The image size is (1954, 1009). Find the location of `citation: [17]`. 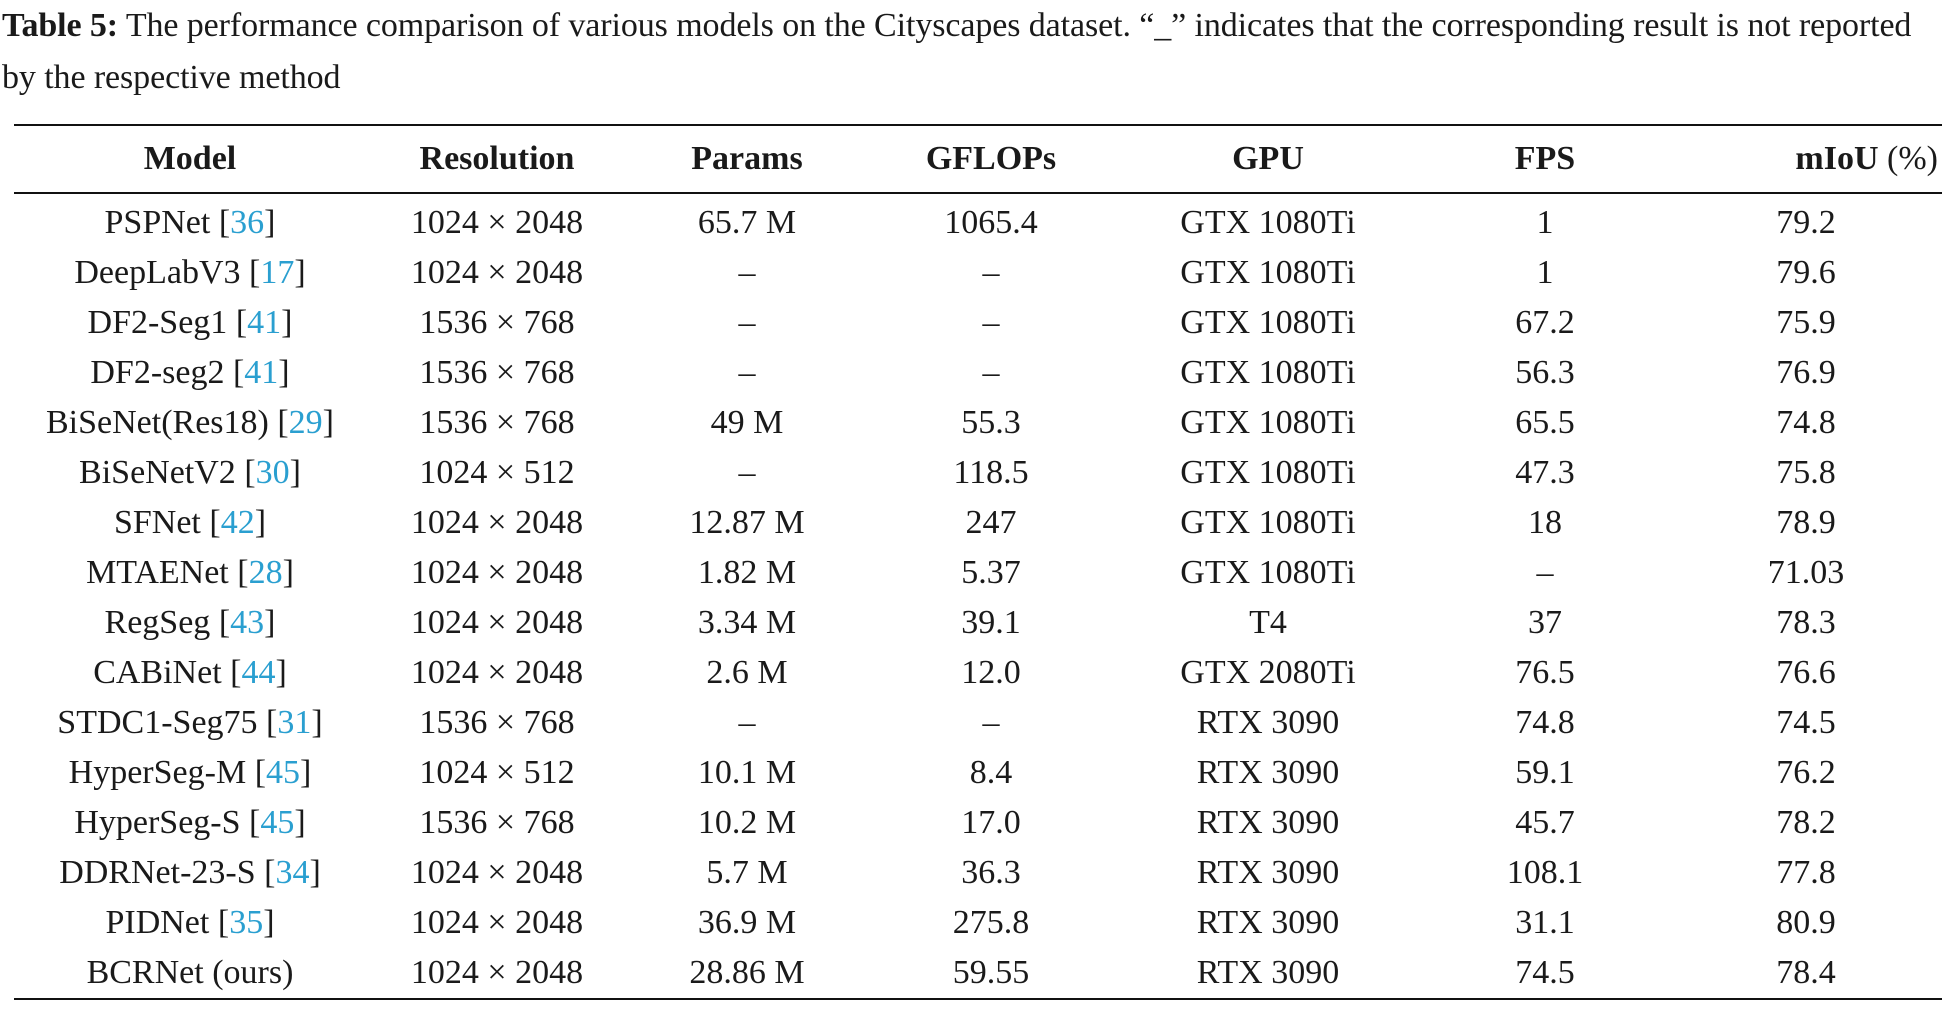

citation: [17] is located at coordinates (273, 272).